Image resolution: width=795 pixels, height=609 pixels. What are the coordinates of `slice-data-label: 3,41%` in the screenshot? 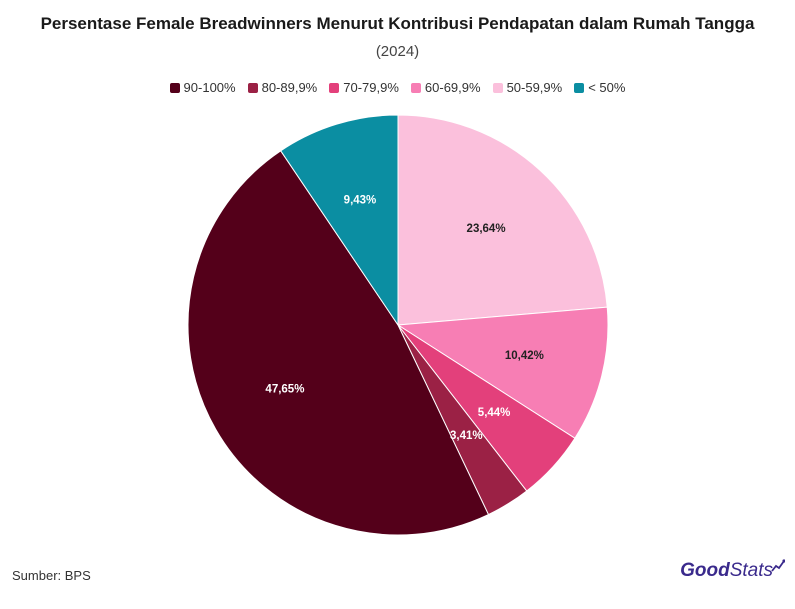 It's located at (466, 436).